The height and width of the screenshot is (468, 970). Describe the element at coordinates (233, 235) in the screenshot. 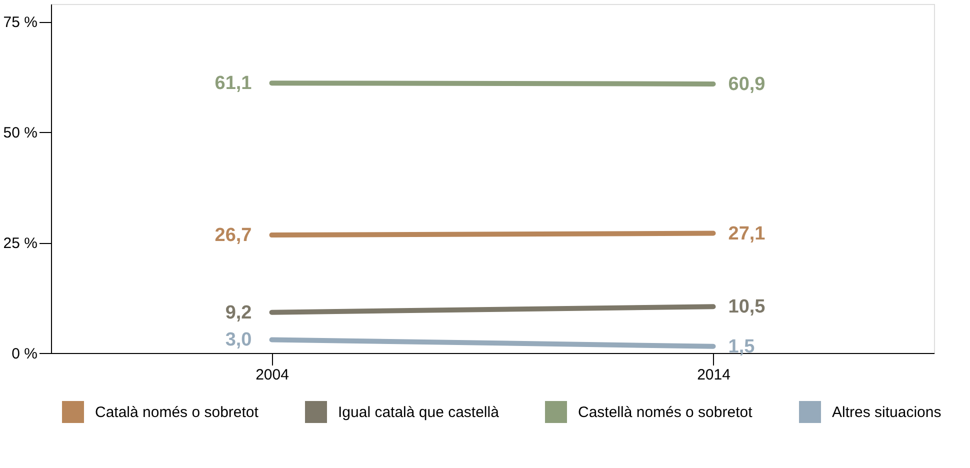

I see `data-label: 26,7` at that location.